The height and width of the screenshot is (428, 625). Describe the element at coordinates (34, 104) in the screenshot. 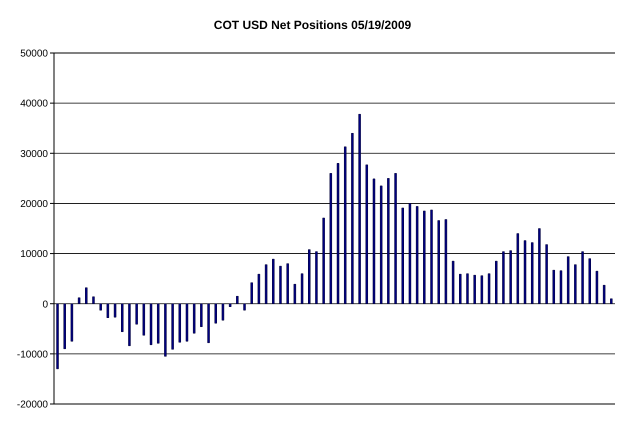

I see `y-tick-label: 40000` at that location.